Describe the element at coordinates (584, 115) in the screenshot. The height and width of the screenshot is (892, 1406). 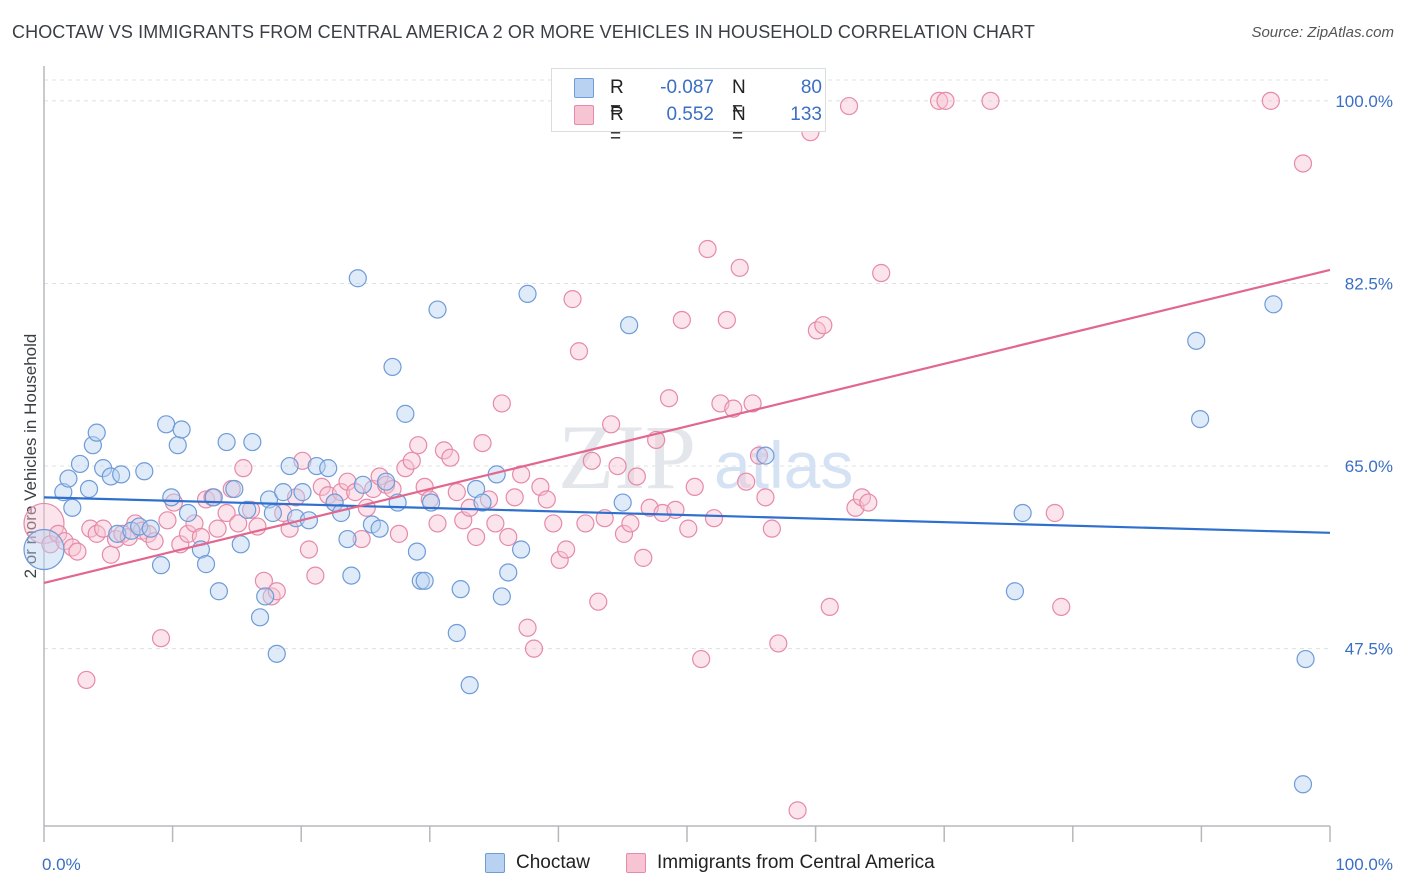
I see `legend-swatch-immigrants` at that location.